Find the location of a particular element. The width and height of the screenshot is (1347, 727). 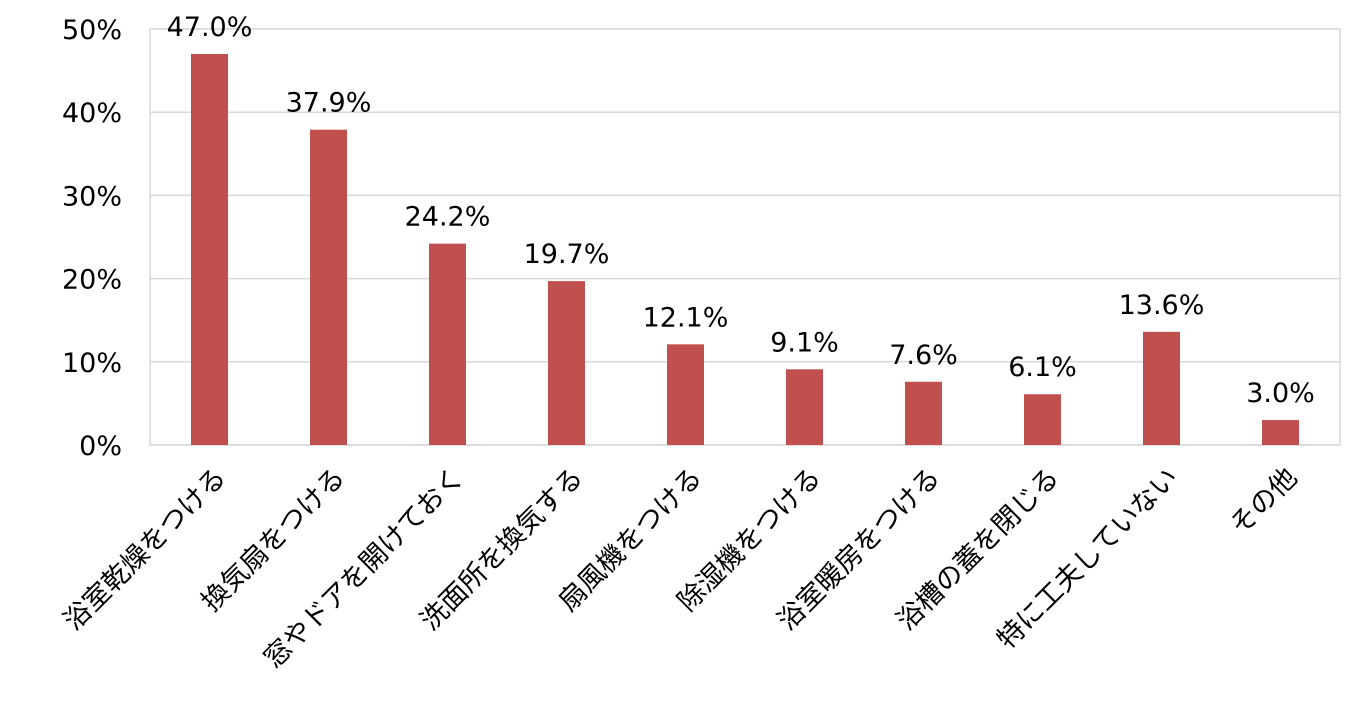

category-label: 窓やドアを開けておく is located at coordinates (364, 568).